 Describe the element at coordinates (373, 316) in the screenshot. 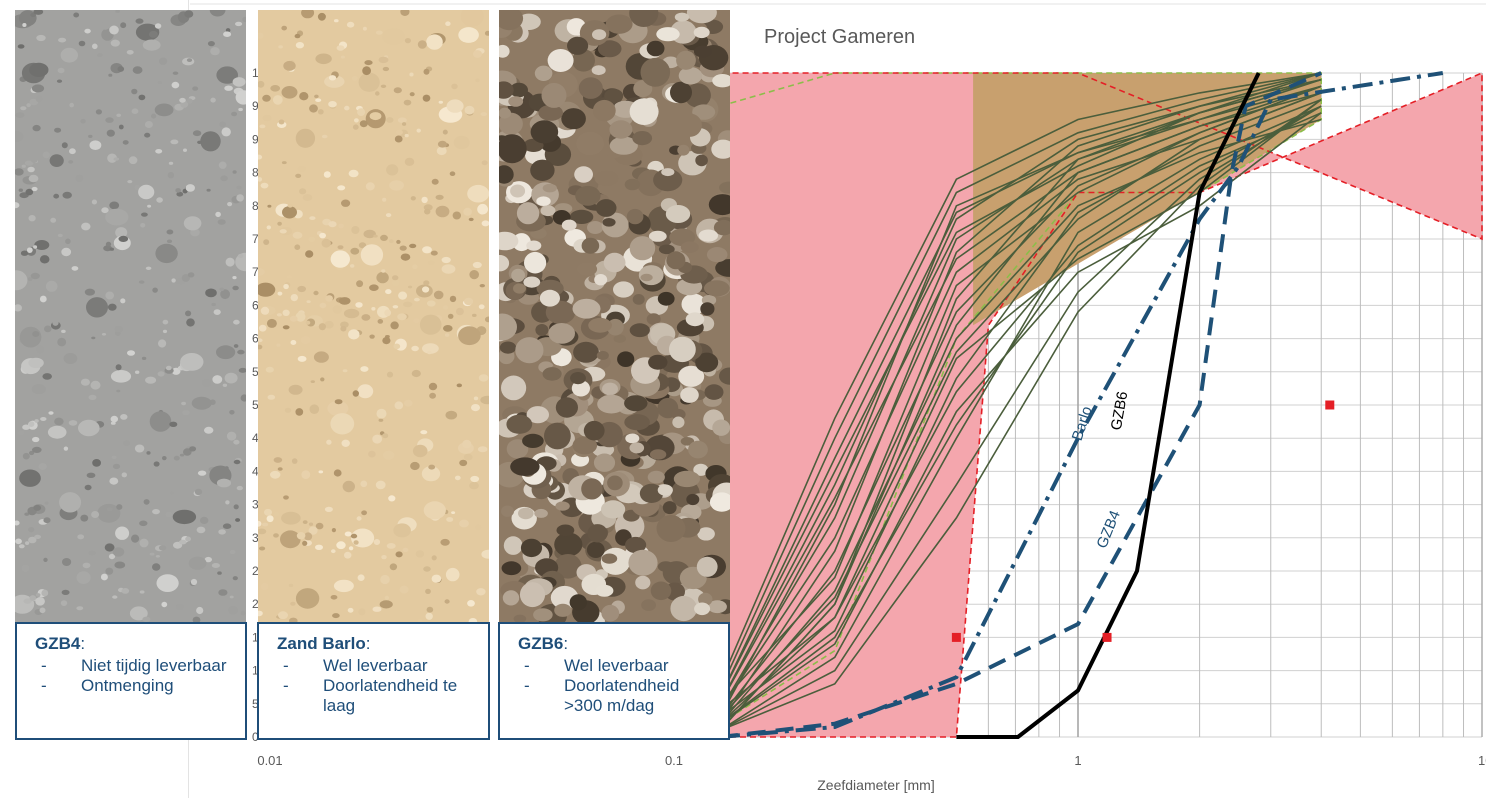

I see `gravel-texture` at that location.